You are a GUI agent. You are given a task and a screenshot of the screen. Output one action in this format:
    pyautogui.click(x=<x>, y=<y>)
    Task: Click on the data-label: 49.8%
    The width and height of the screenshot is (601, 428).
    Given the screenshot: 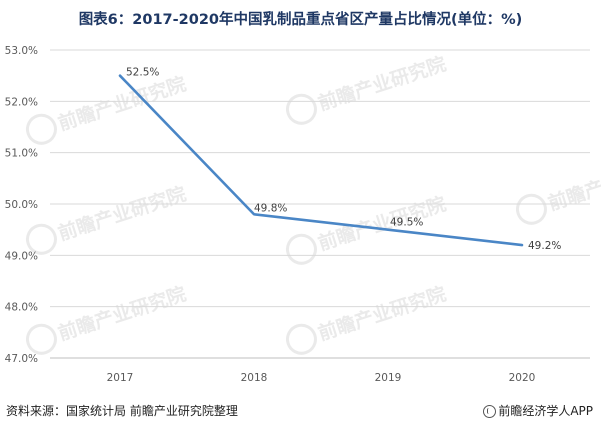 What is the action you would take?
    pyautogui.click(x=270, y=208)
    